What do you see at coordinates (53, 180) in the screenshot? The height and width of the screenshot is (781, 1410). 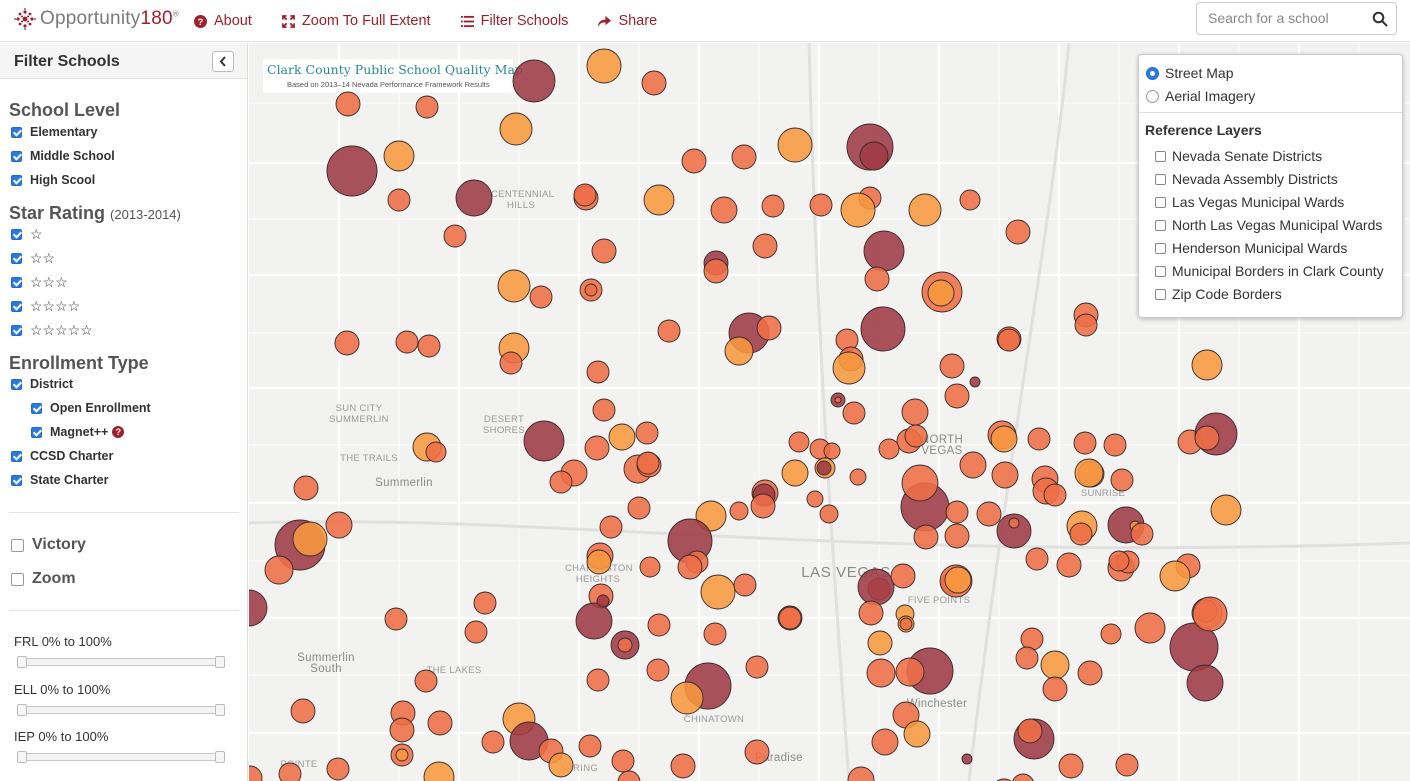 I see `high-school-checkbox: High Scool` at bounding box center [53, 180].